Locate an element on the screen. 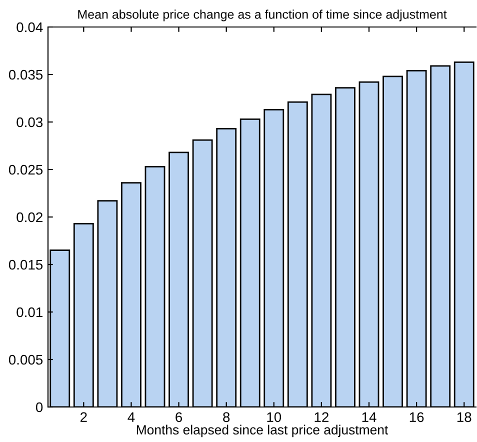 This screenshot has height=442, width=477. y-tick-label: 0.02 is located at coordinates (29, 217).